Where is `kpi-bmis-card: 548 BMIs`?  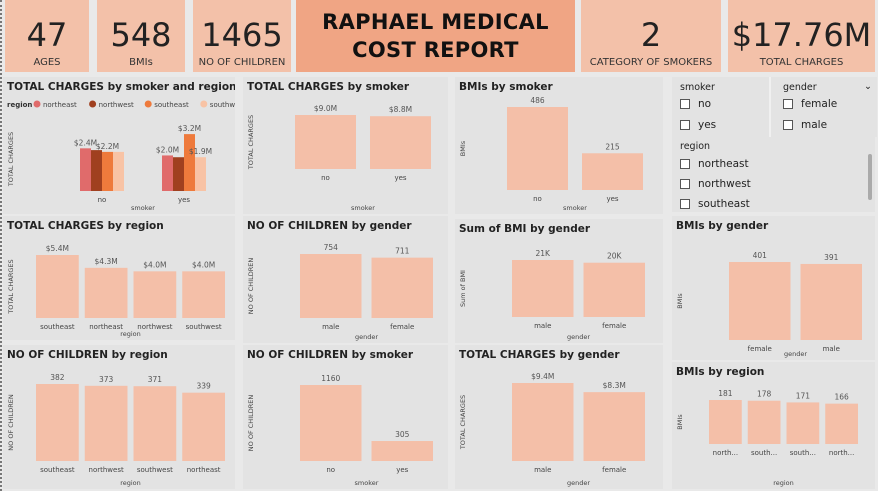 kpi-bmis-card: 548 BMIs is located at coordinates (141, 36).